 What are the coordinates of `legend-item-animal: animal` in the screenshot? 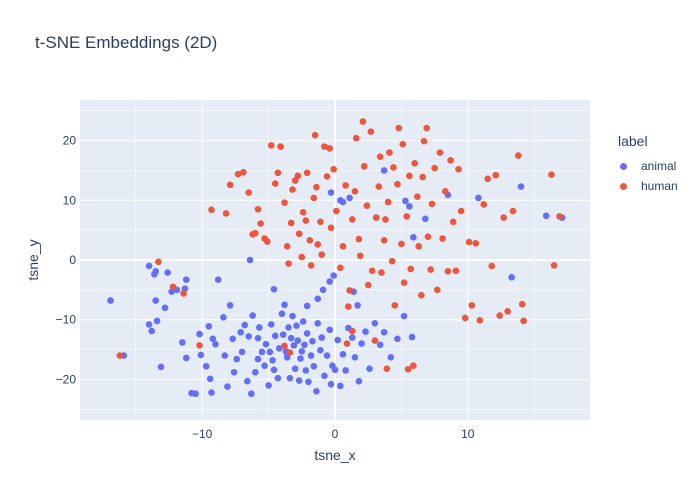 It's located at (648, 166).